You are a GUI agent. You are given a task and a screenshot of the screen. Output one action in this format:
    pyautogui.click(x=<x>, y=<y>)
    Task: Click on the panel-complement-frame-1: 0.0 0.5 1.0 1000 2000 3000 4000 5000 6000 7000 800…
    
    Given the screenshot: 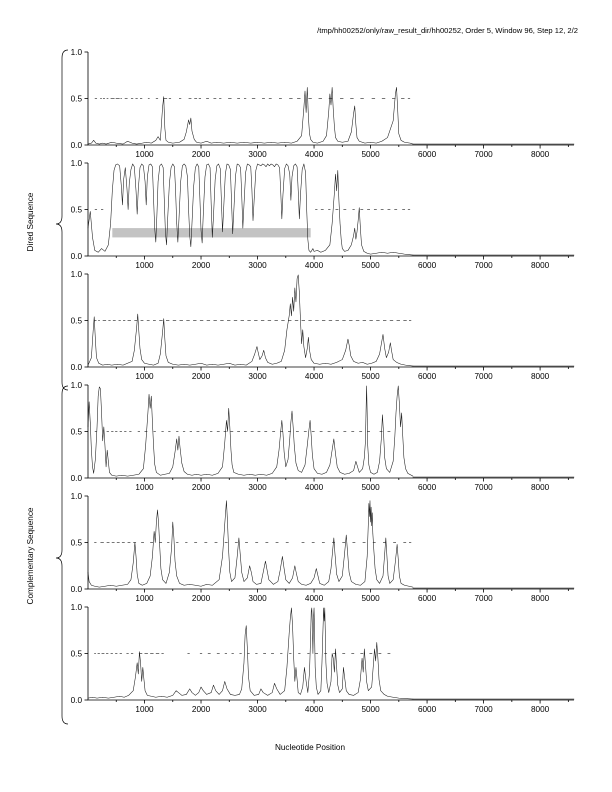 What is the action you would take?
    pyautogui.click(x=323, y=436)
    